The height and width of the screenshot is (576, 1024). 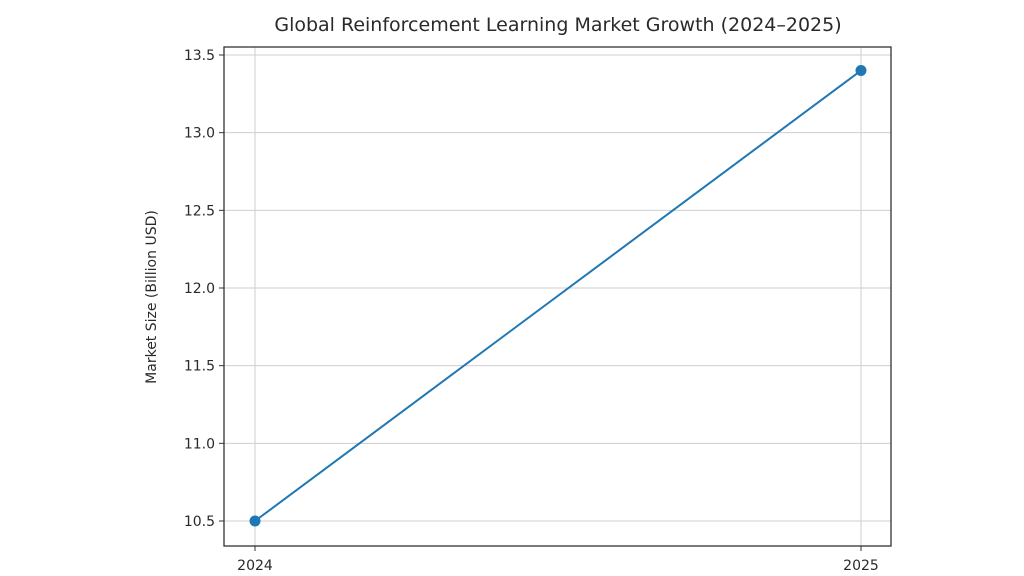 What do you see at coordinates (861, 566) in the screenshot?
I see `x-tick-label: 2025` at bounding box center [861, 566].